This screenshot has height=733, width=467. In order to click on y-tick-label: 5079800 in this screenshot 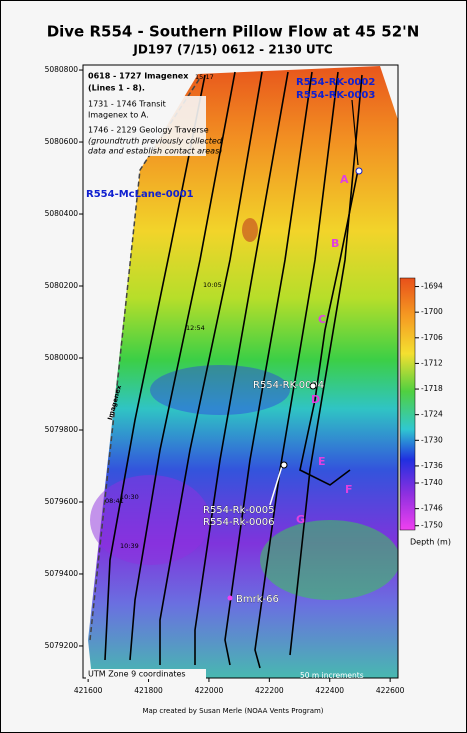, I will do `click(62, 429)`.